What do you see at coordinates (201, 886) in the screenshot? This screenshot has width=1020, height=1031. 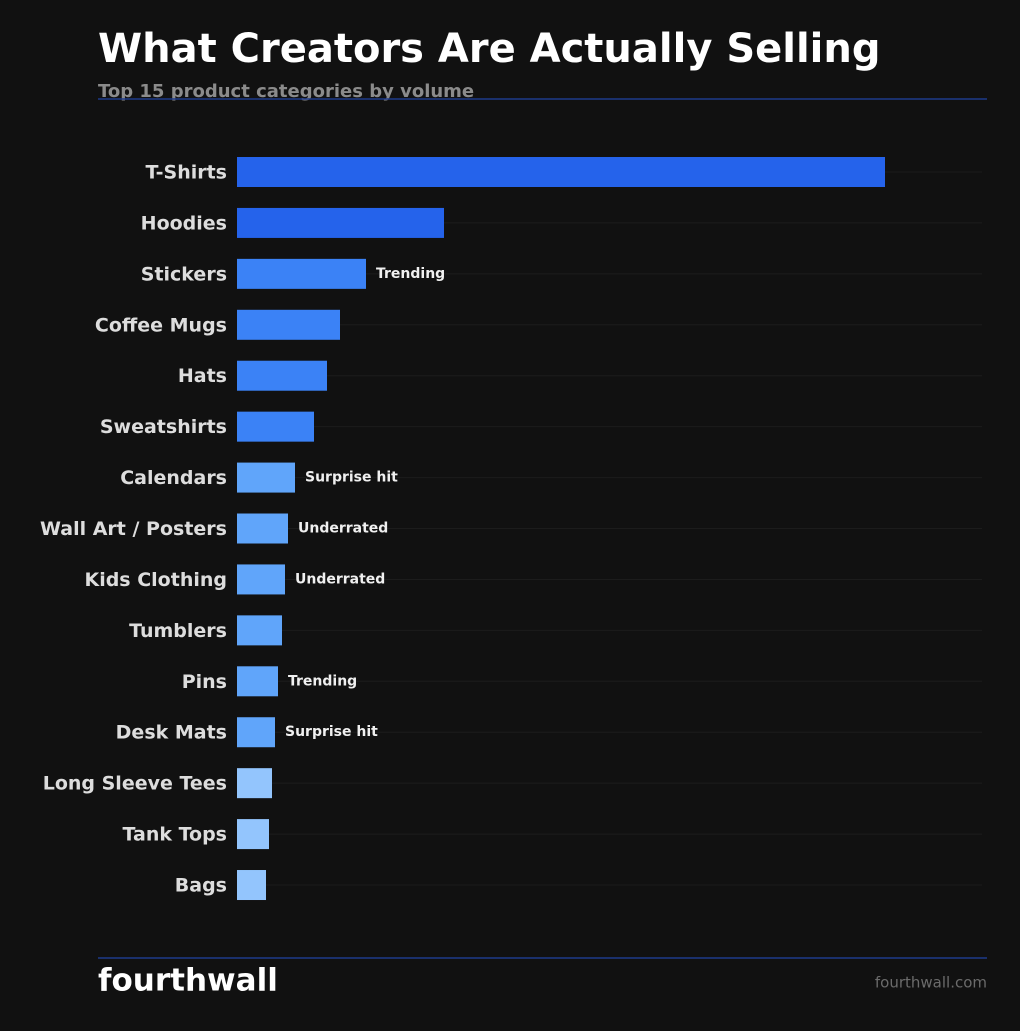 I see `category-label: Bags` at bounding box center [201, 886].